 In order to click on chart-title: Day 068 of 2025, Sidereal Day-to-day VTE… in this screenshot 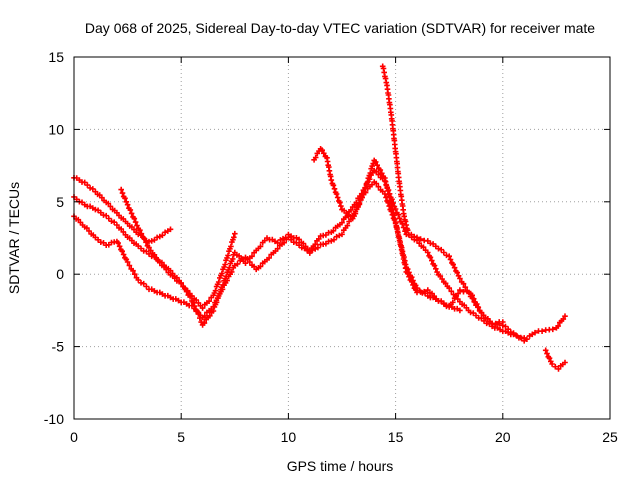, I will do `click(340, 28)`.